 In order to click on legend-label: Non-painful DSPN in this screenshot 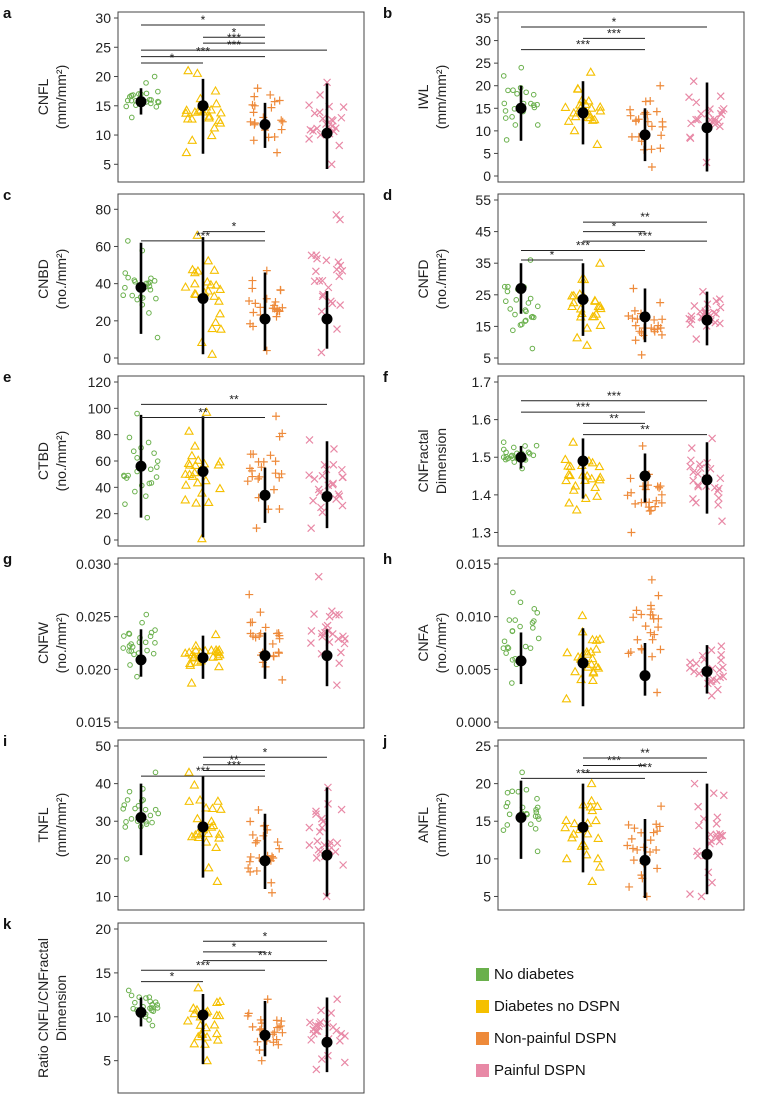, I will do `click(555, 1038)`.